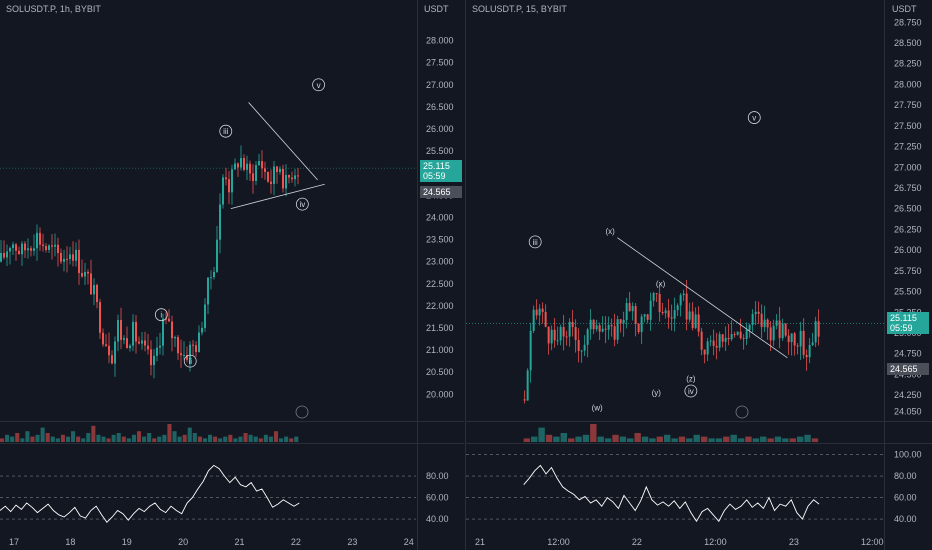  Describe the element at coordinates (440, 350) in the screenshot. I see `y-tick-label: 21.000` at that location.